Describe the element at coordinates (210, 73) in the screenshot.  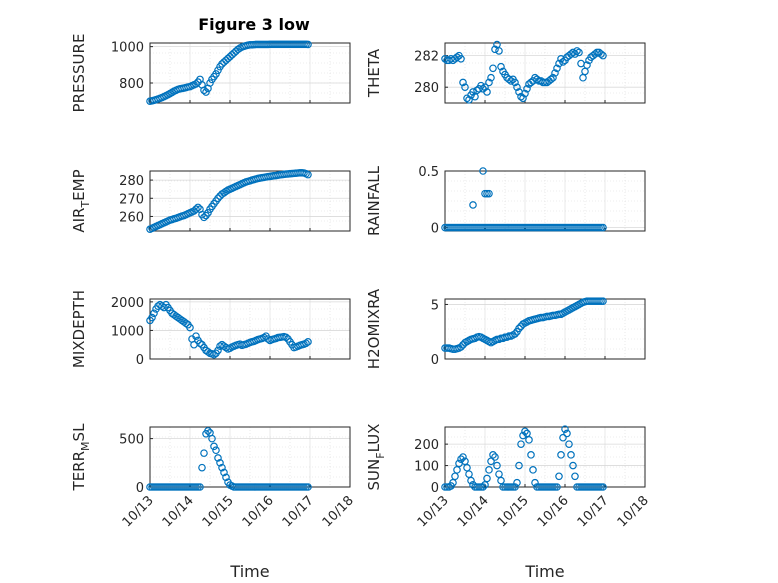
I see `subplot-pressure: 800 1000 PRESSURE` at that location.